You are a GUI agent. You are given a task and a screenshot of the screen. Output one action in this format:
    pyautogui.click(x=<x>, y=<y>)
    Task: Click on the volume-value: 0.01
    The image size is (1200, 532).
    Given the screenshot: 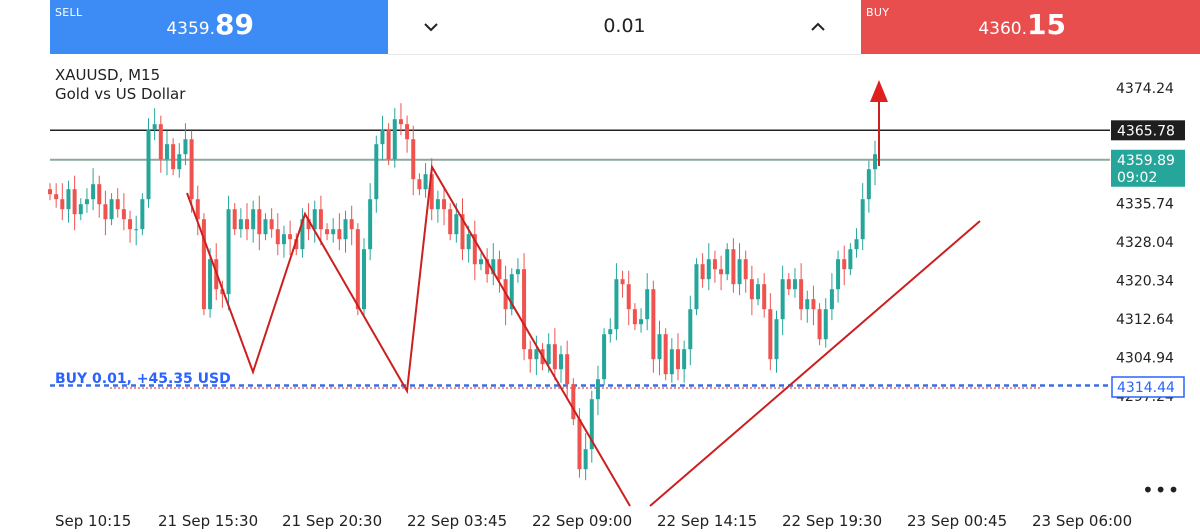 What is the action you would take?
    pyautogui.click(x=624, y=26)
    